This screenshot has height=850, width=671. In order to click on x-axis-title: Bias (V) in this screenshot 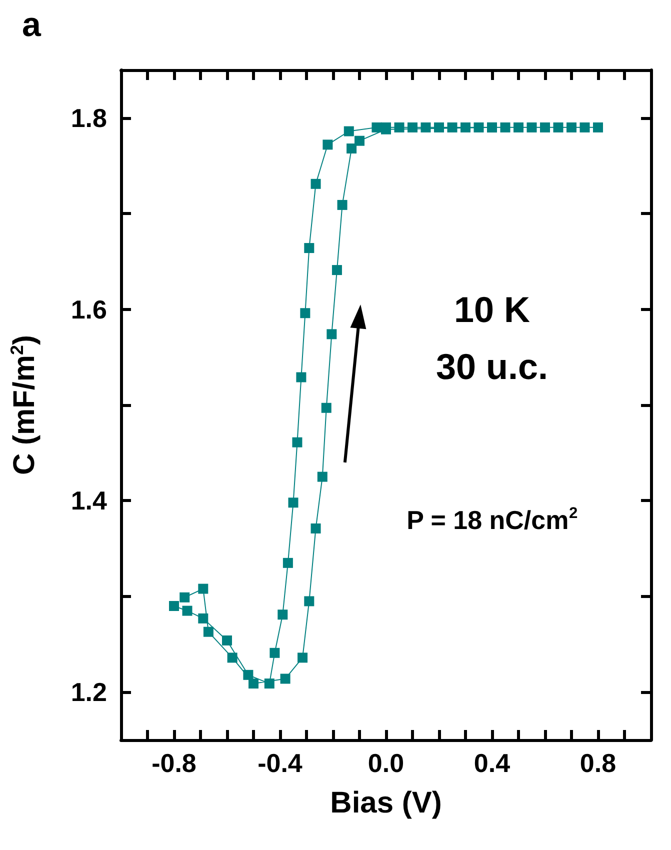, I will do `click(386, 803)`.